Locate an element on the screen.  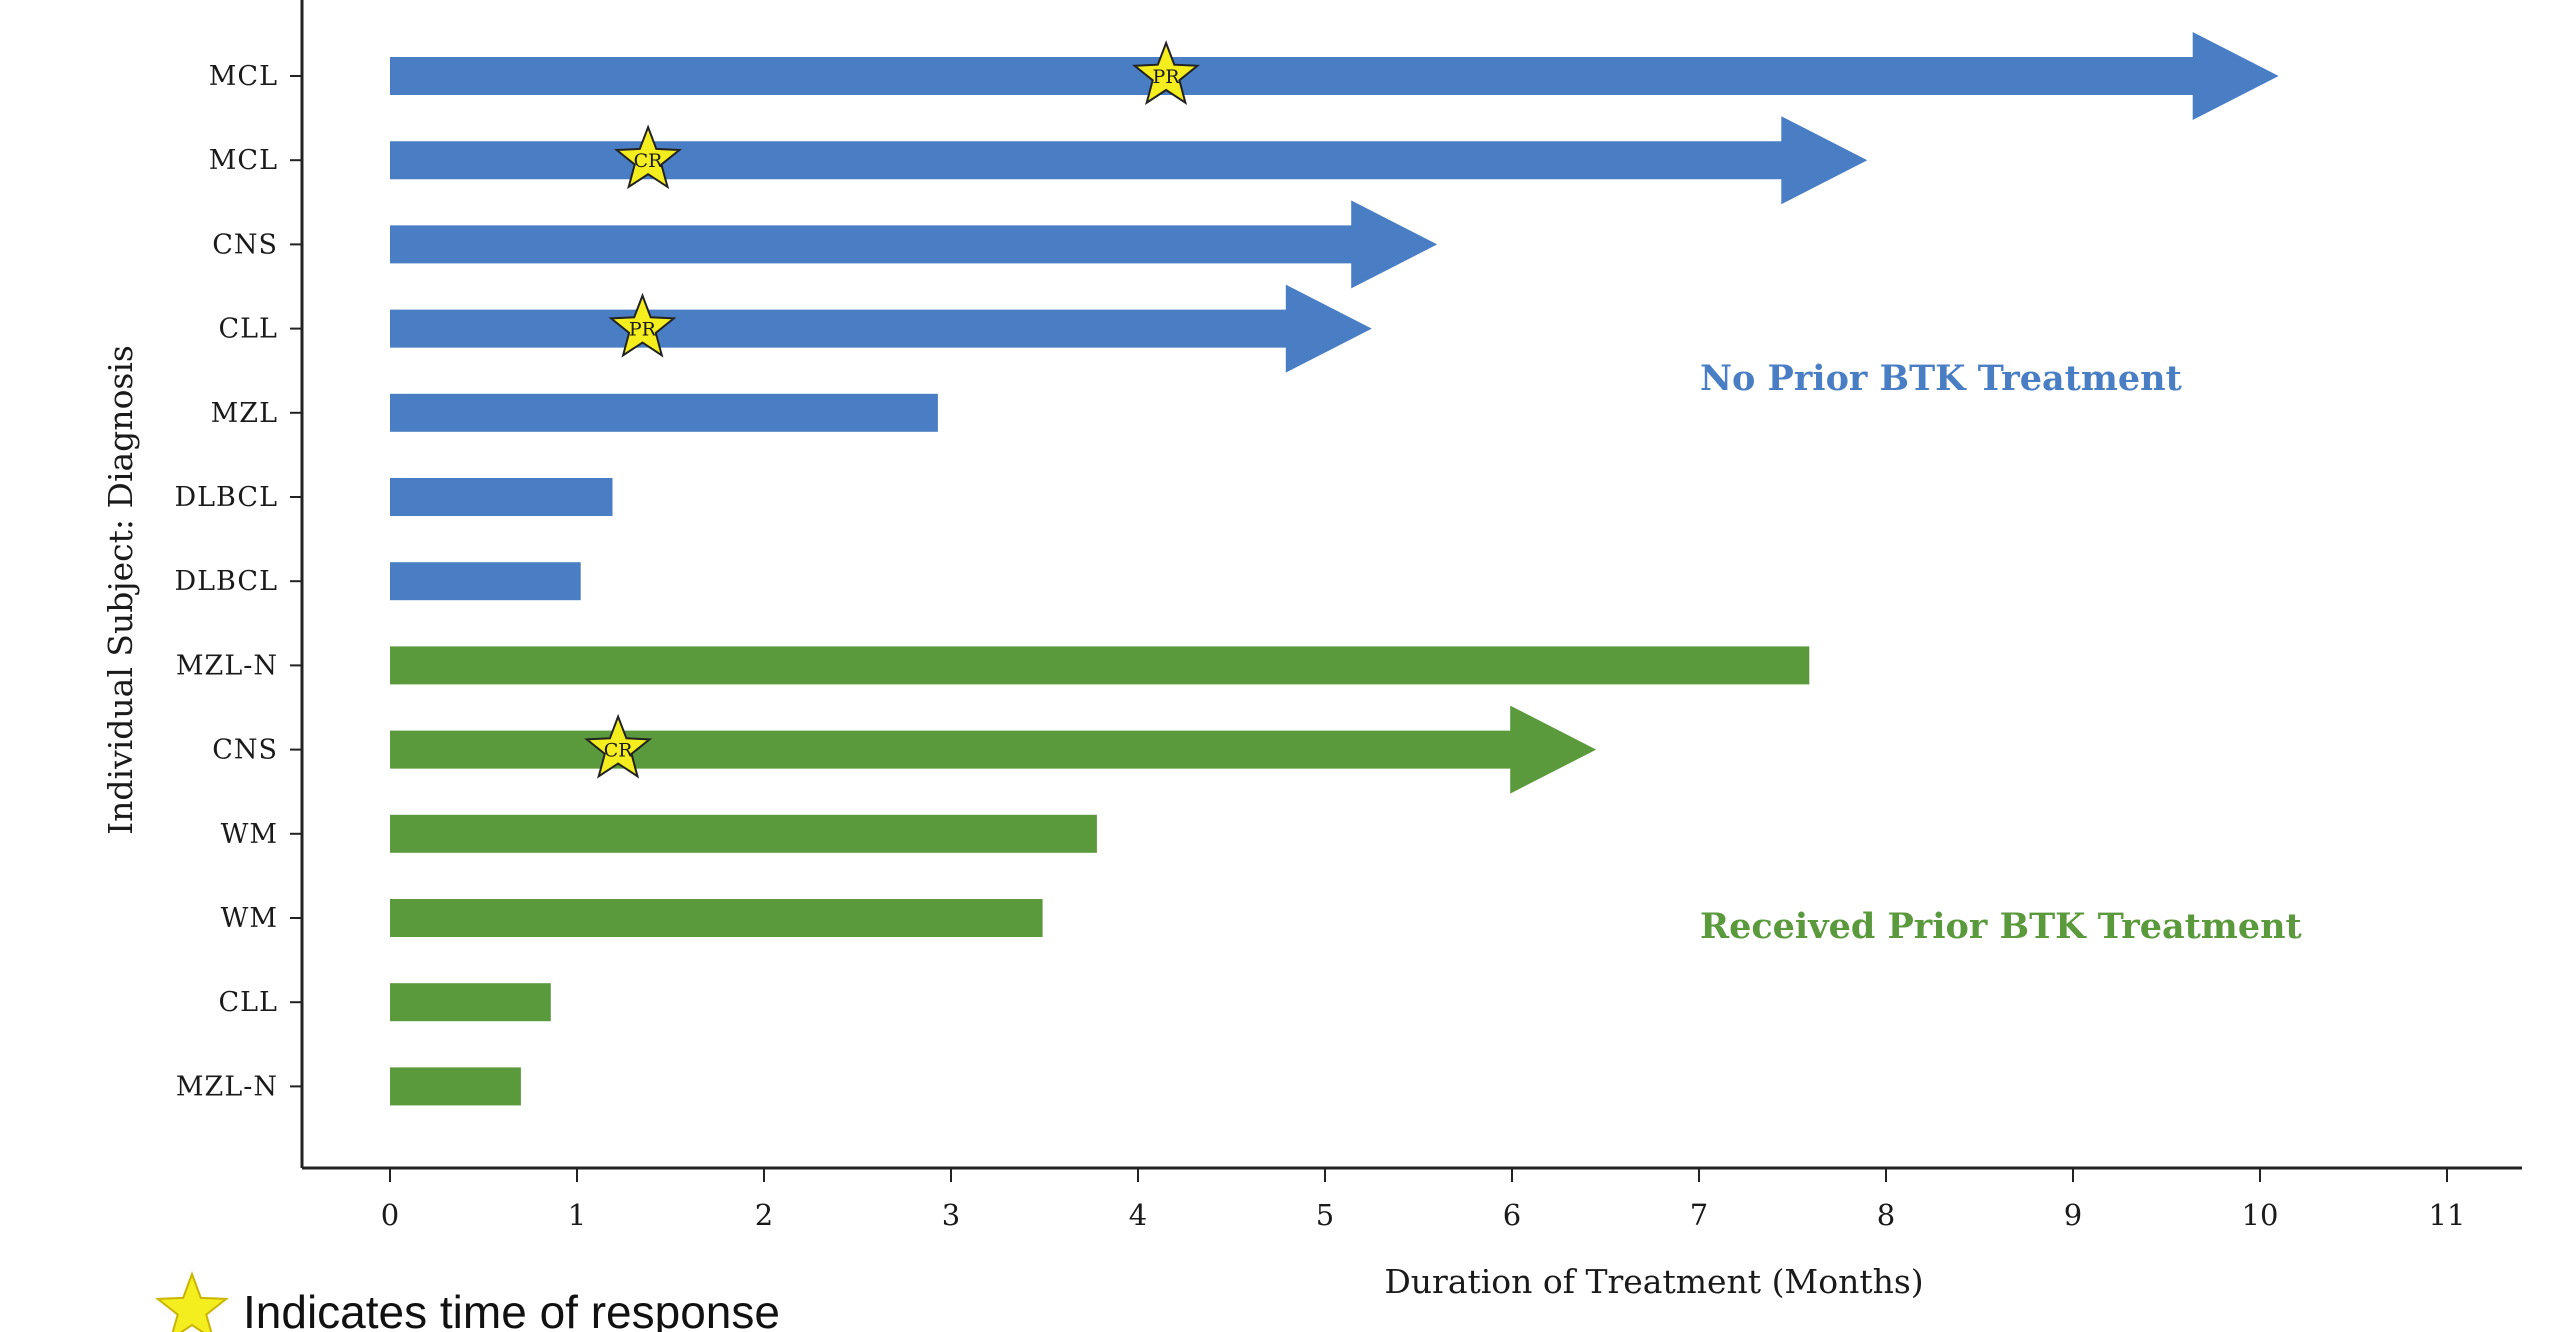
legend: Indicates time of response is located at coordinates (467, 1301).